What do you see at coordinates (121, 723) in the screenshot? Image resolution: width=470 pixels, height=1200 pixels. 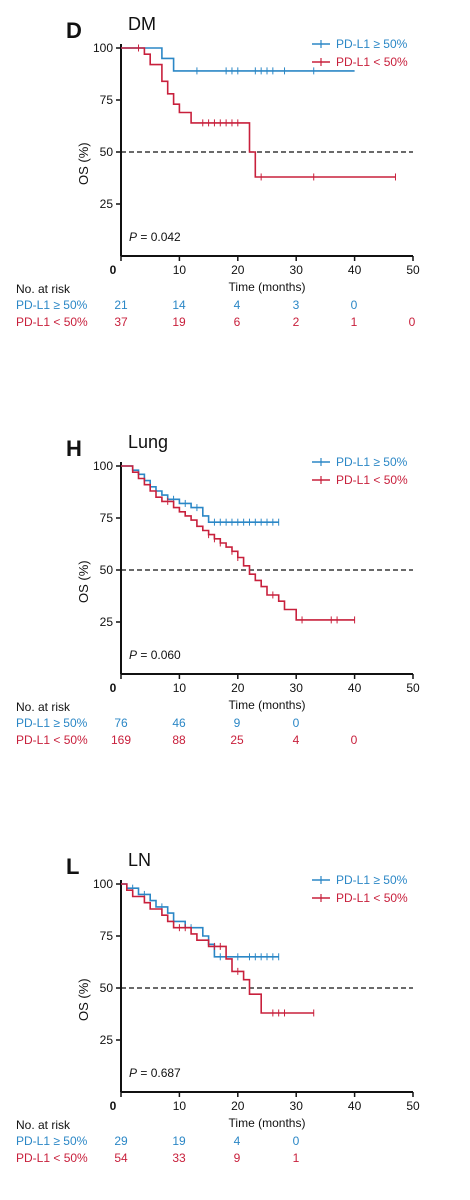 I see `risk-value: 76` at bounding box center [121, 723].